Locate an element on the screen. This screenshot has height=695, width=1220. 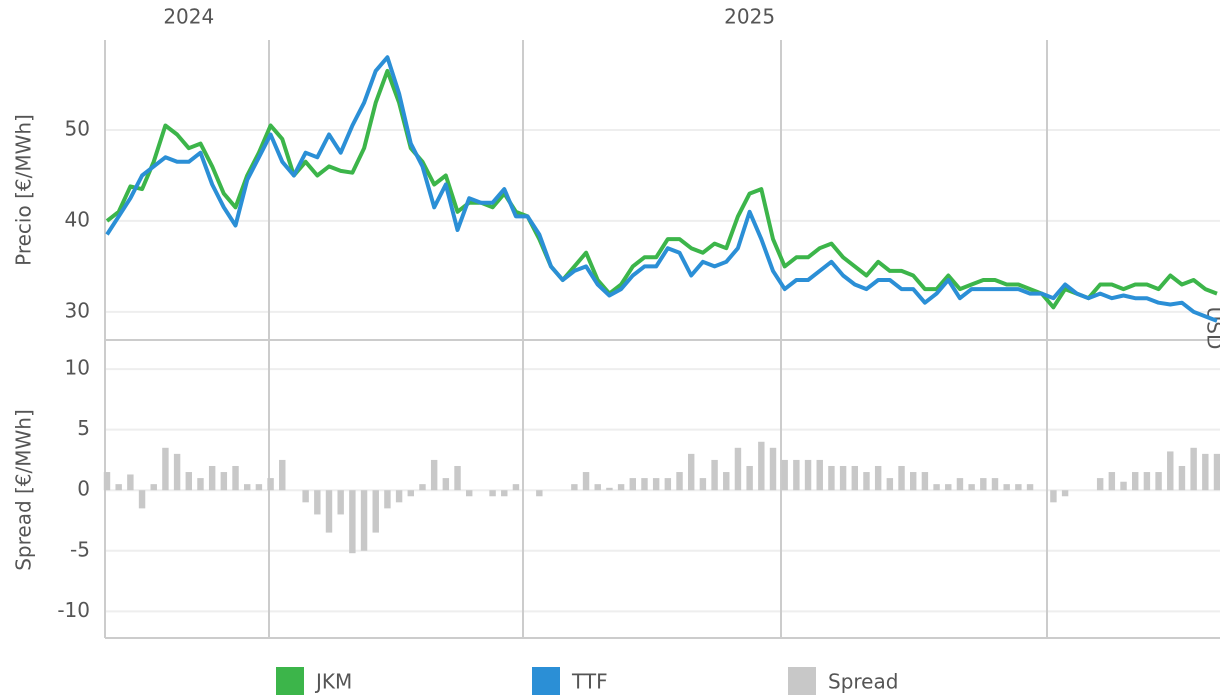
y-axis-title: Precio [€/MWh] is located at coordinates (24, 190).